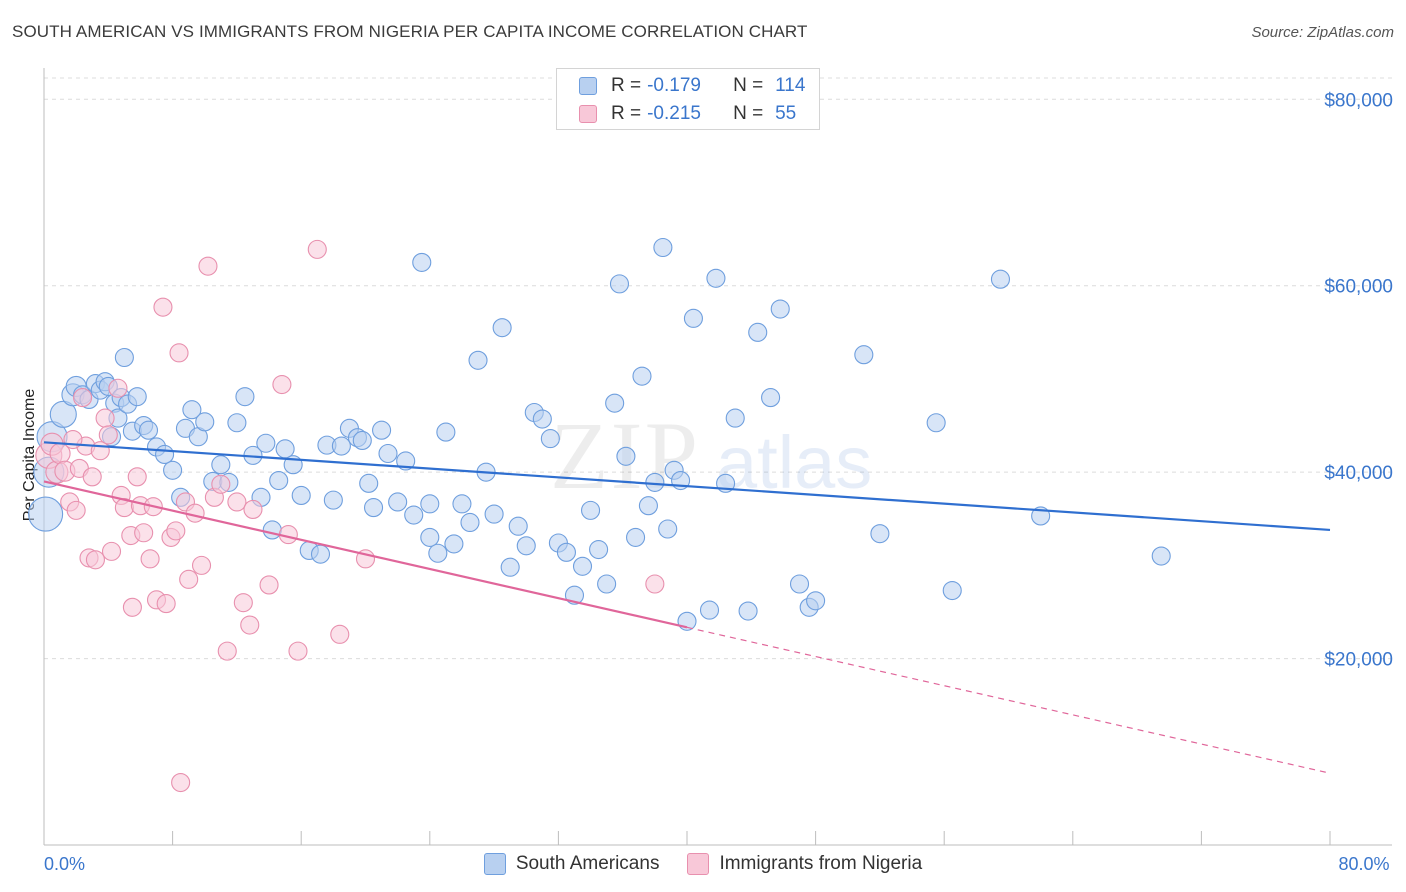  I want to click on legend: South Americans Immigrants from Nigeria, so click(703, 864).